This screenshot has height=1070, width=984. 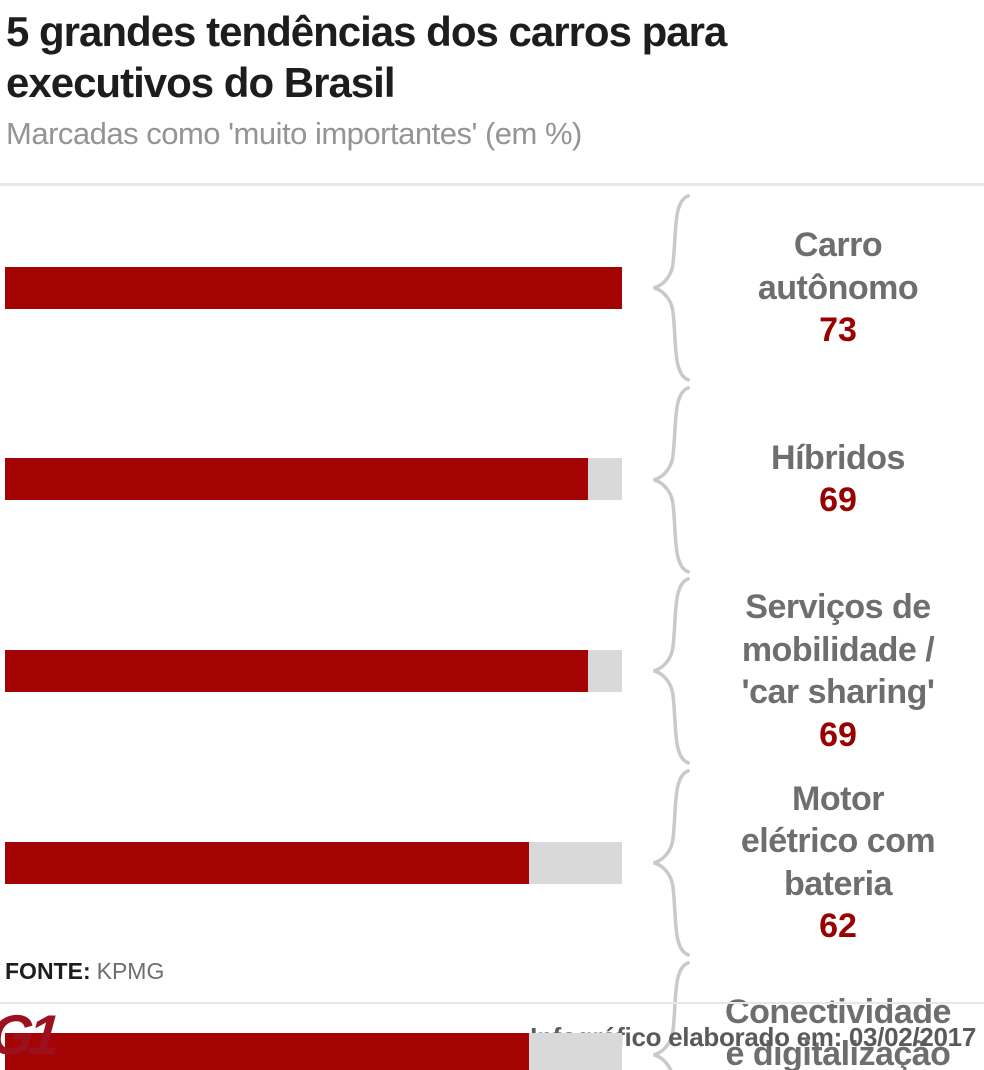 I want to click on source-value: KPMG, so click(x=130, y=971).